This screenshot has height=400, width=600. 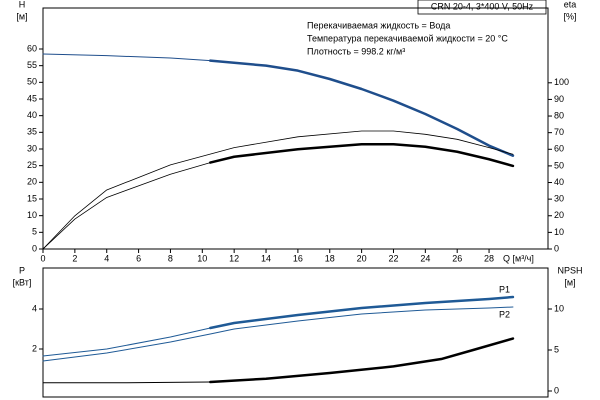 What do you see at coordinates (518, 258) in the screenshot?
I see `x-axis-label: Q [м³/ч]` at bounding box center [518, 258].